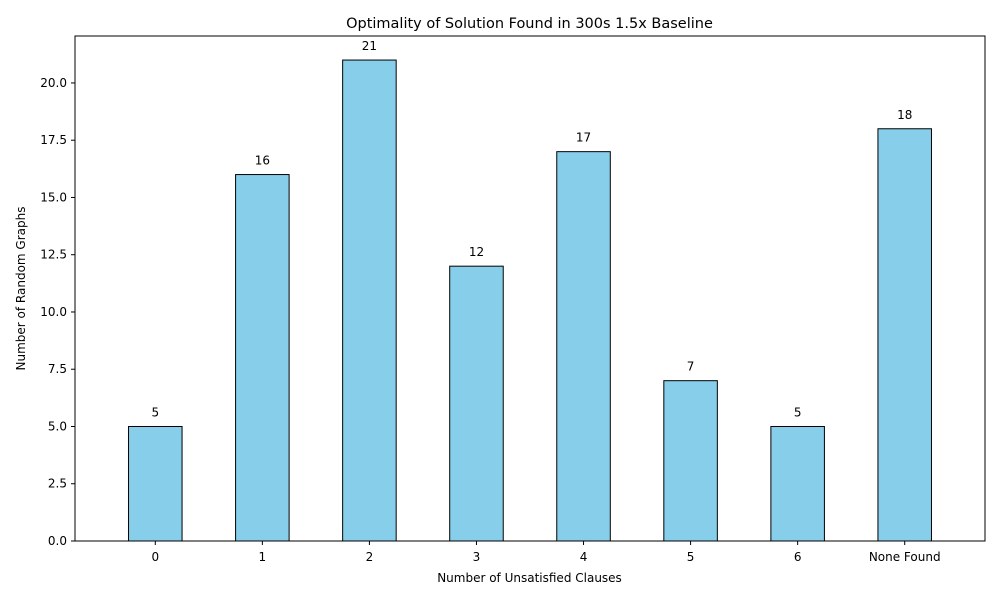  I want to click on bar-value-label-5: 7, so click(691, 367).